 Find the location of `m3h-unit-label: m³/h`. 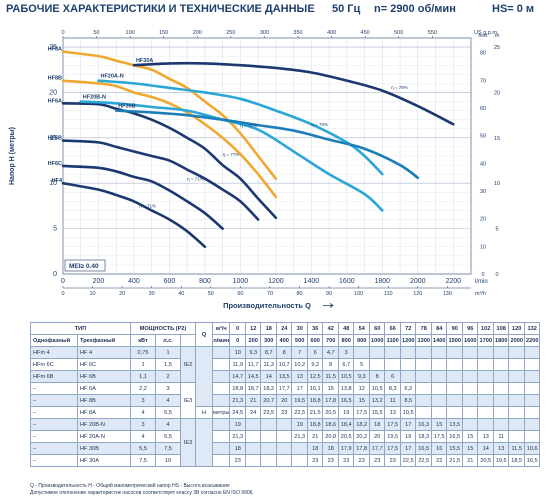

m3h-unit-label: m³/h is located at coordinates (480, 294).